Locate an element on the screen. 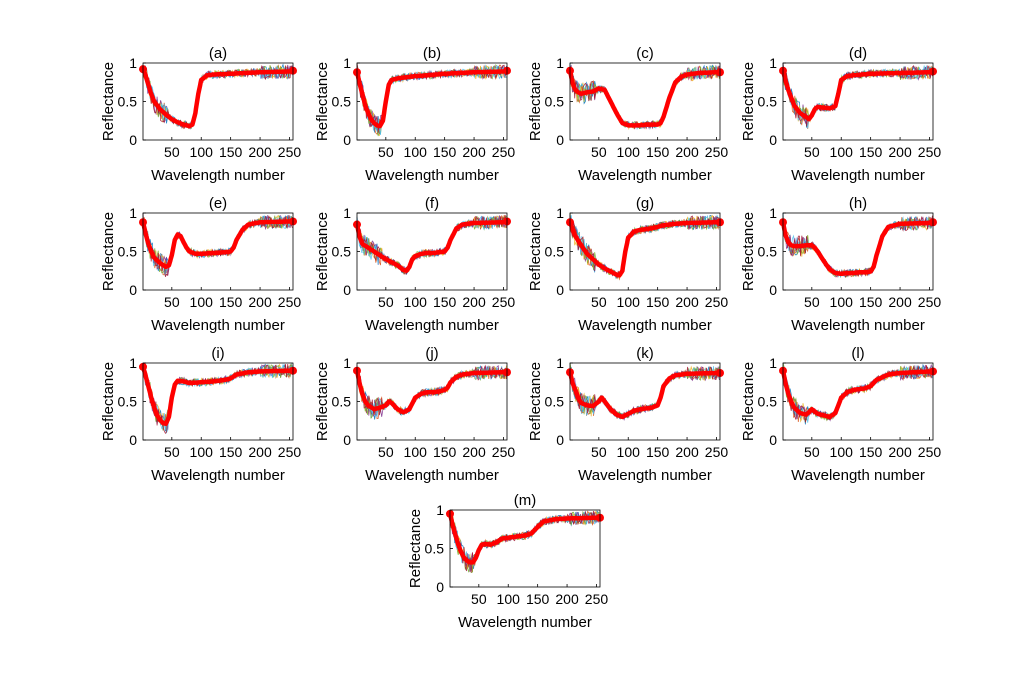 Image resolution: width=1035 pixels, height=689 pixels. panel-10-xtick-label-2: 150 is located at coordinates (658, 452).